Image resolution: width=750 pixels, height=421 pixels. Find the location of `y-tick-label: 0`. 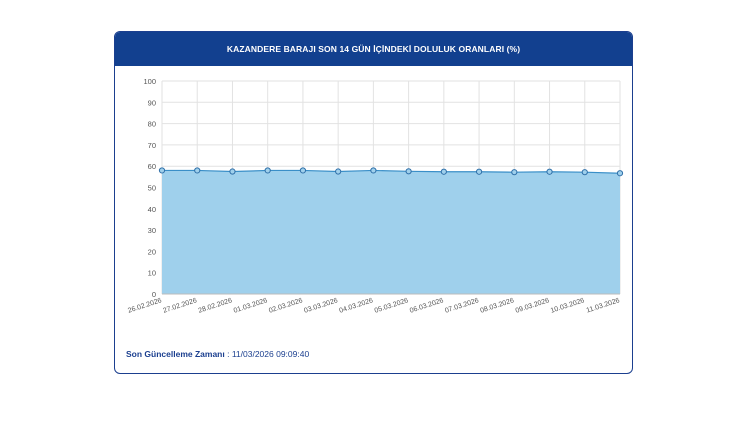

y-tick-label: 0 is located at coordinates (154, 294).